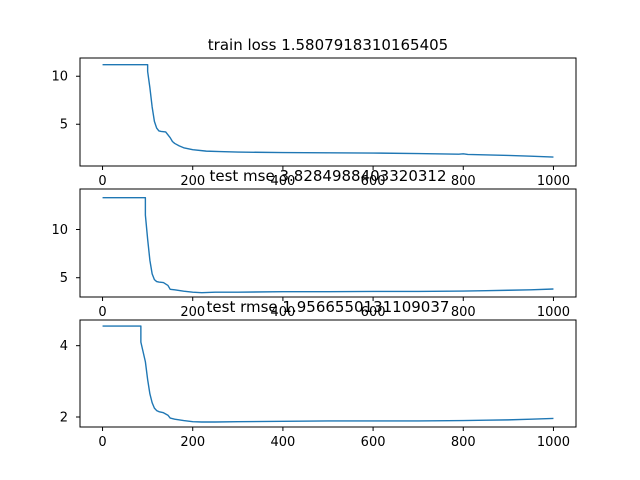 This screenshot has width=640, height=480. I want to click on y-tick-label: 4, so click(64, 346).